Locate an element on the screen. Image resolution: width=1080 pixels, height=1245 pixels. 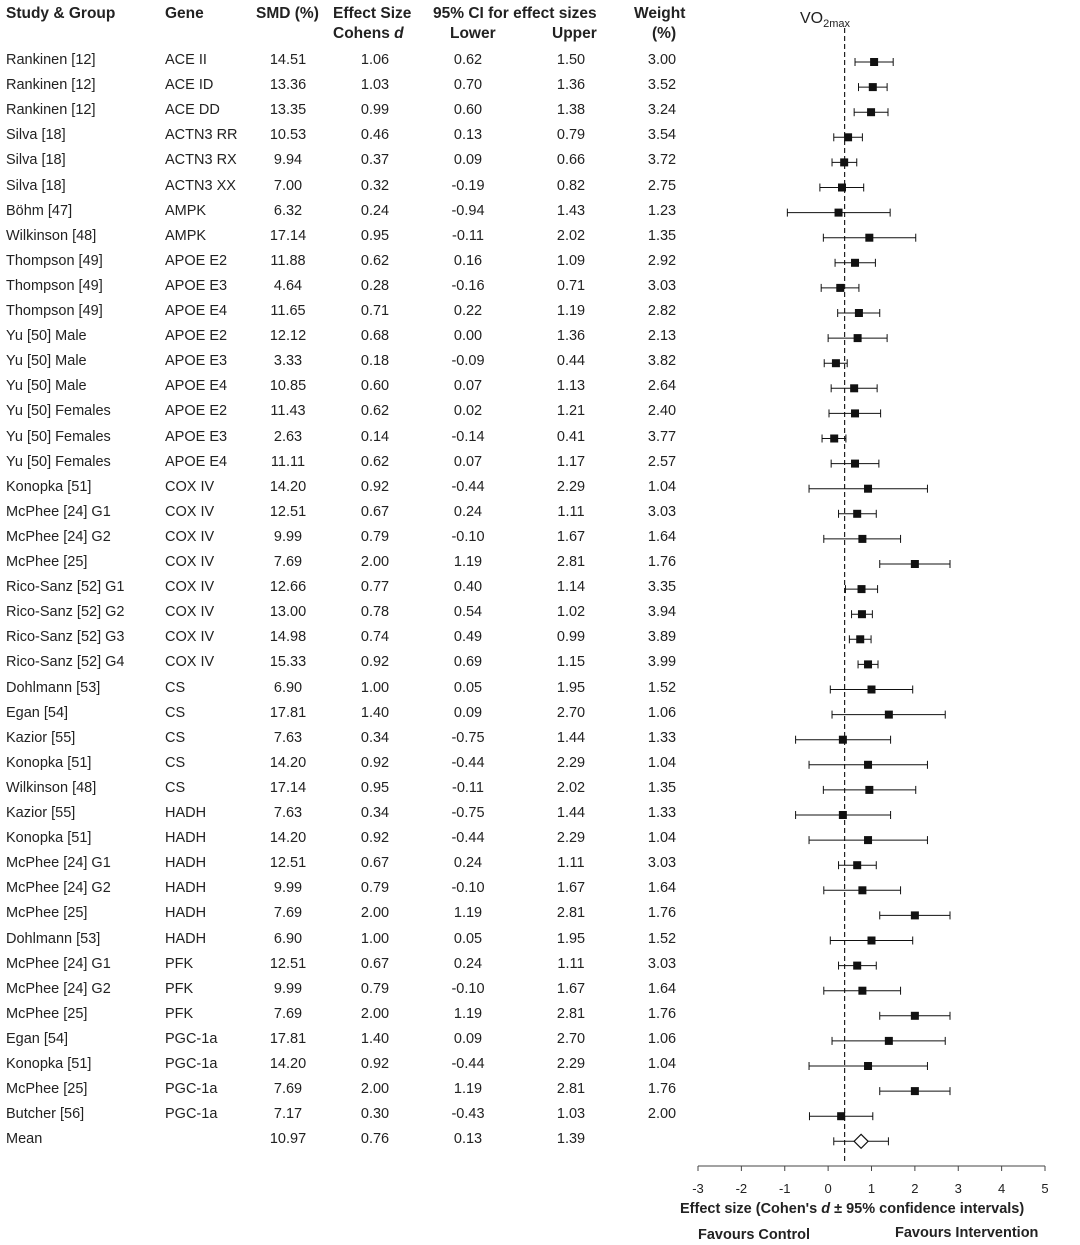
cell-smd: 14.51 is located at coordinates (288, 60).